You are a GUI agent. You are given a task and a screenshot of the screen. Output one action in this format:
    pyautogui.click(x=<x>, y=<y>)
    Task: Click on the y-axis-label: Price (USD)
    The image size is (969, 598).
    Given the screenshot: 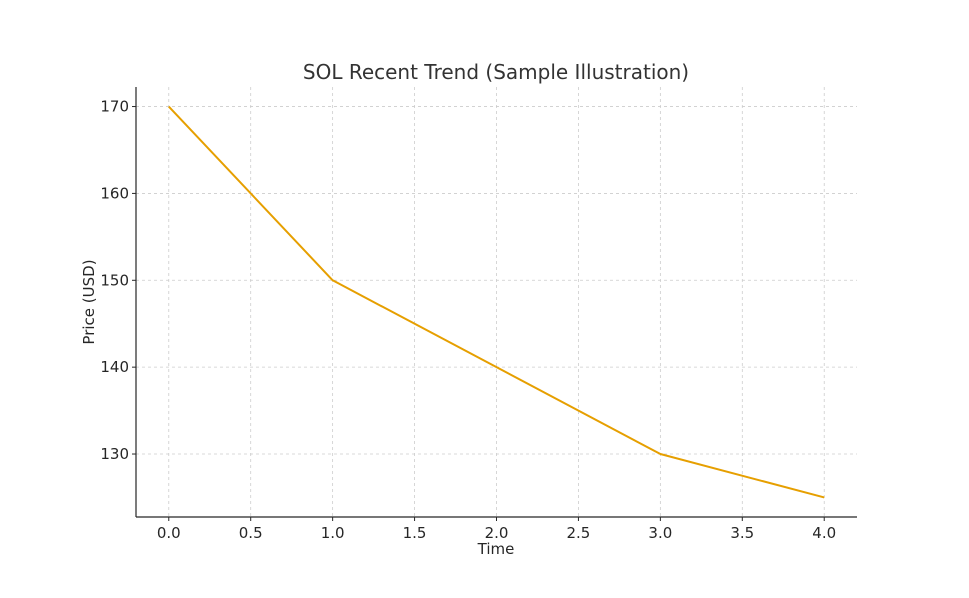 What is the action you would take?
    pyautogui.click(x=89, y=301)
    